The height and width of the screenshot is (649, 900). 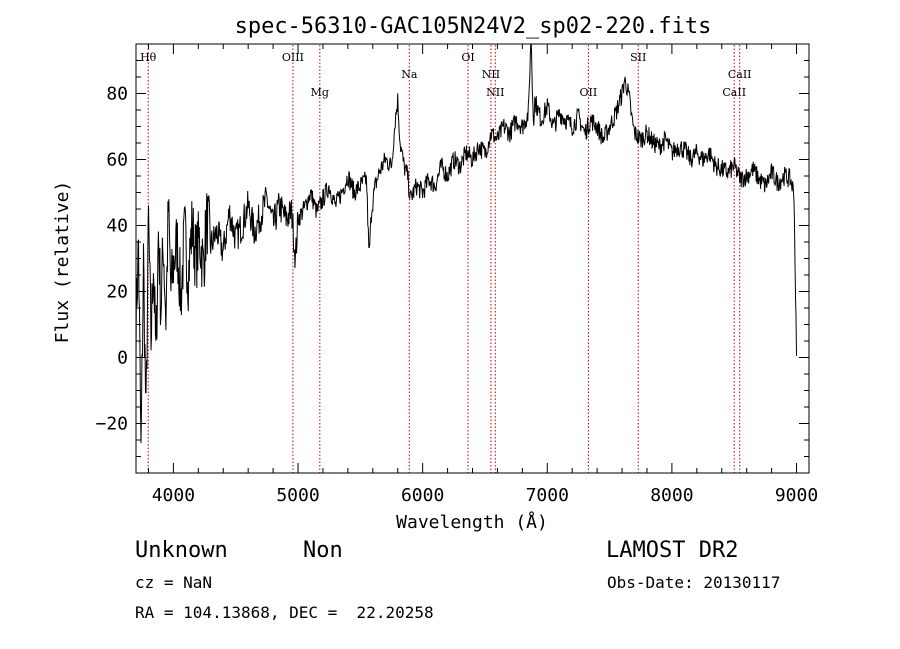 What do you see at coordinates (174, 582) in the screenshot?
I see `redshift-value: cz = NaN` at bounding box center [174, 582].